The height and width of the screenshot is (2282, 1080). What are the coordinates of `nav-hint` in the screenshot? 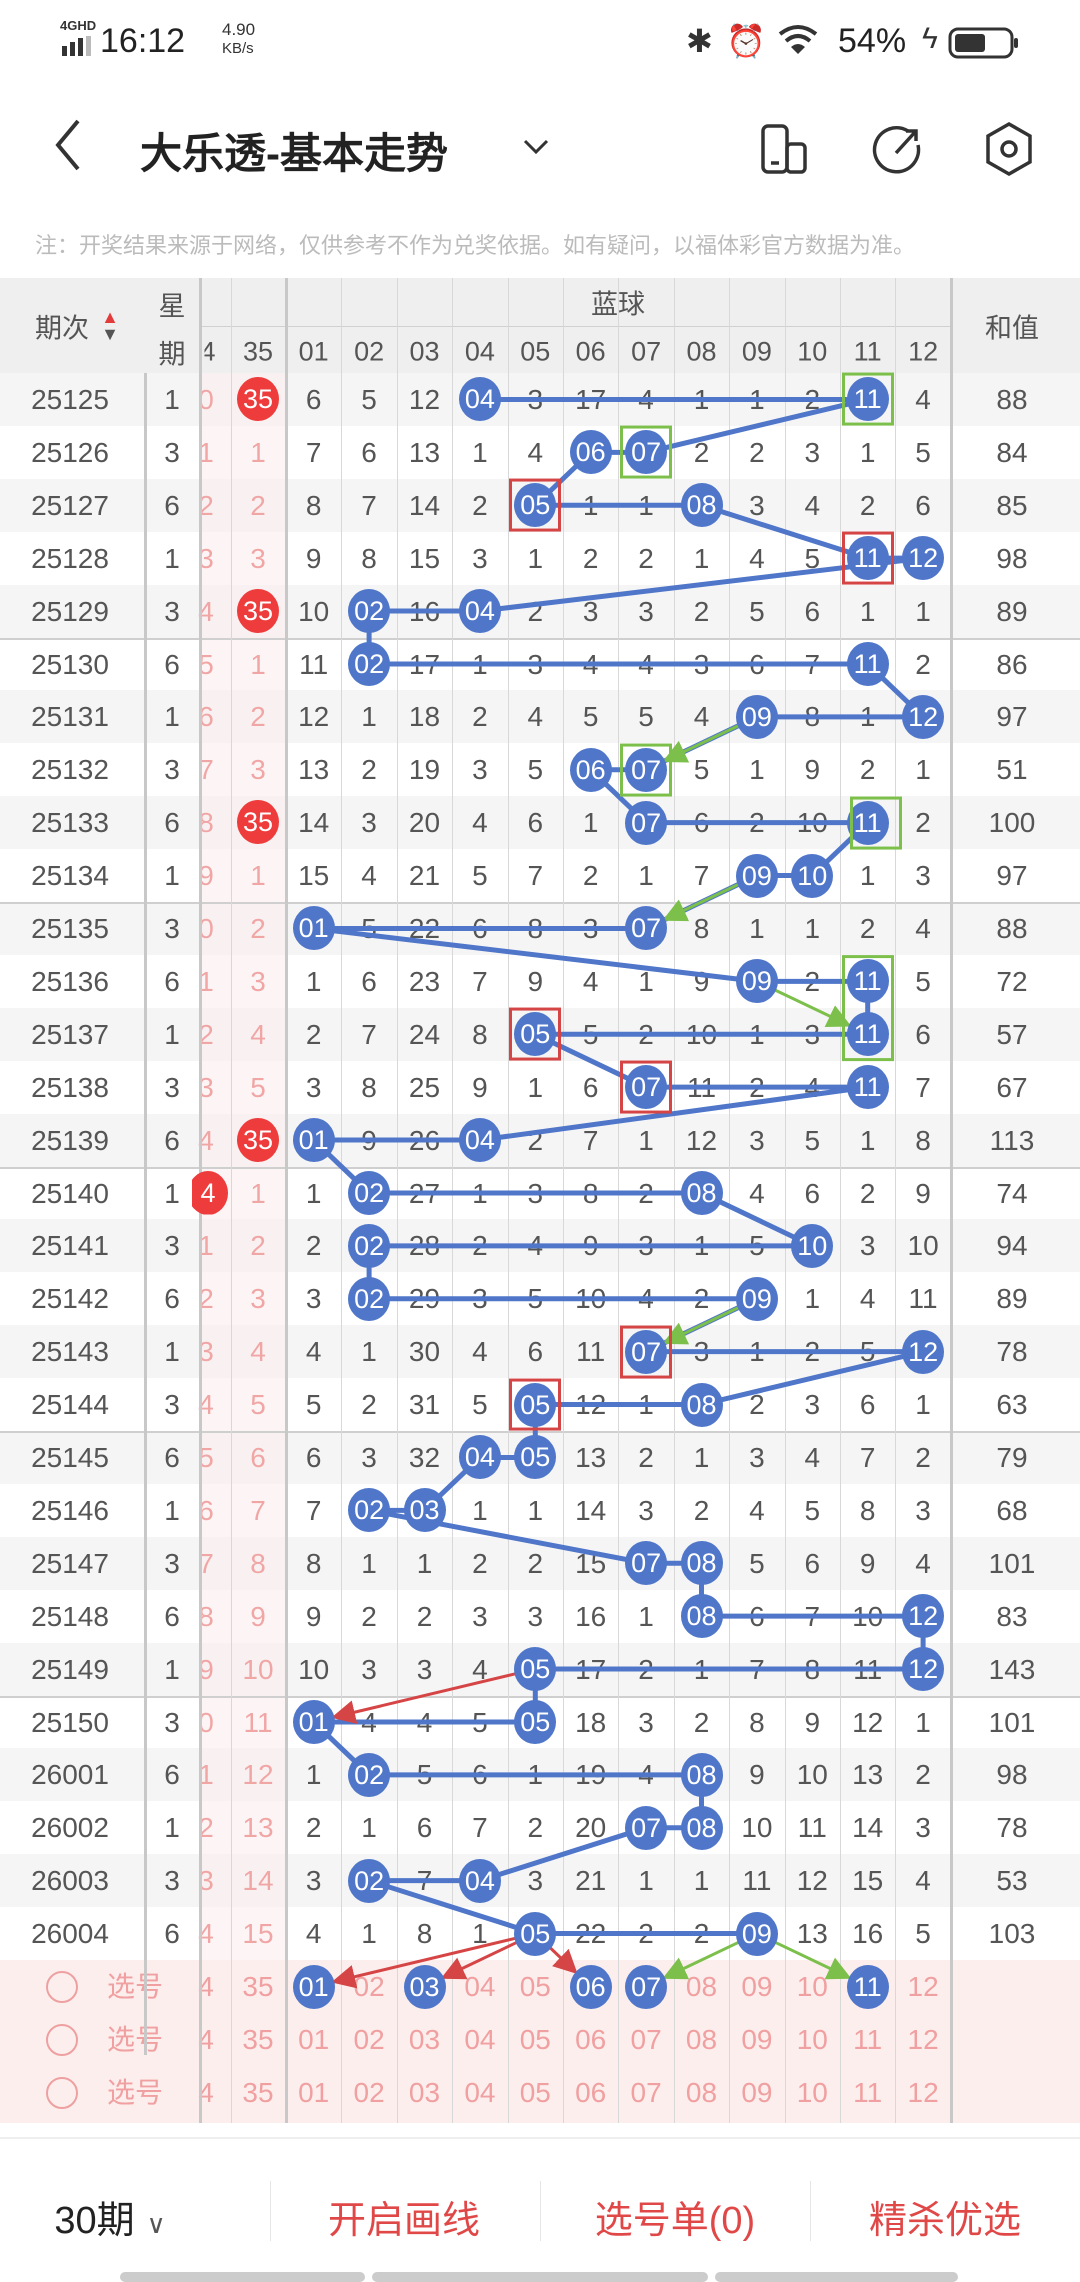 It's located at (242, 2277).